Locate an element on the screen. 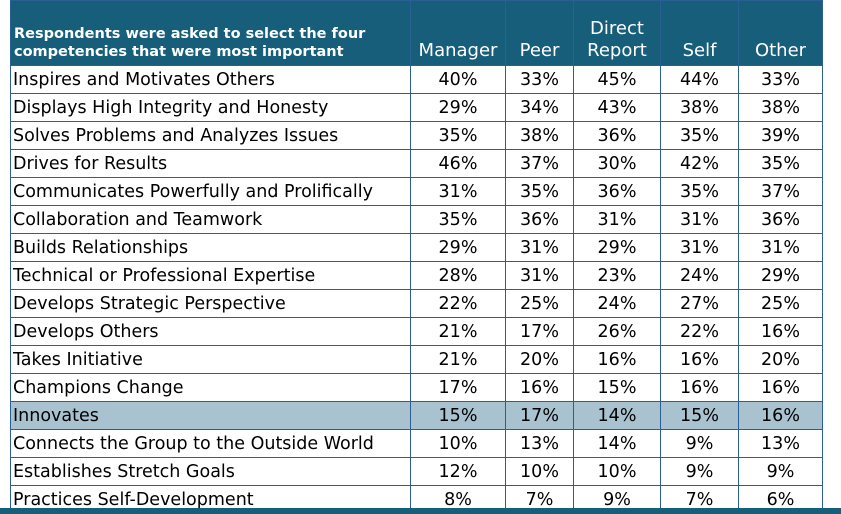 The width and height of the screenshot is (841, 514). cell: 23% is located at coordinates (617, 275).